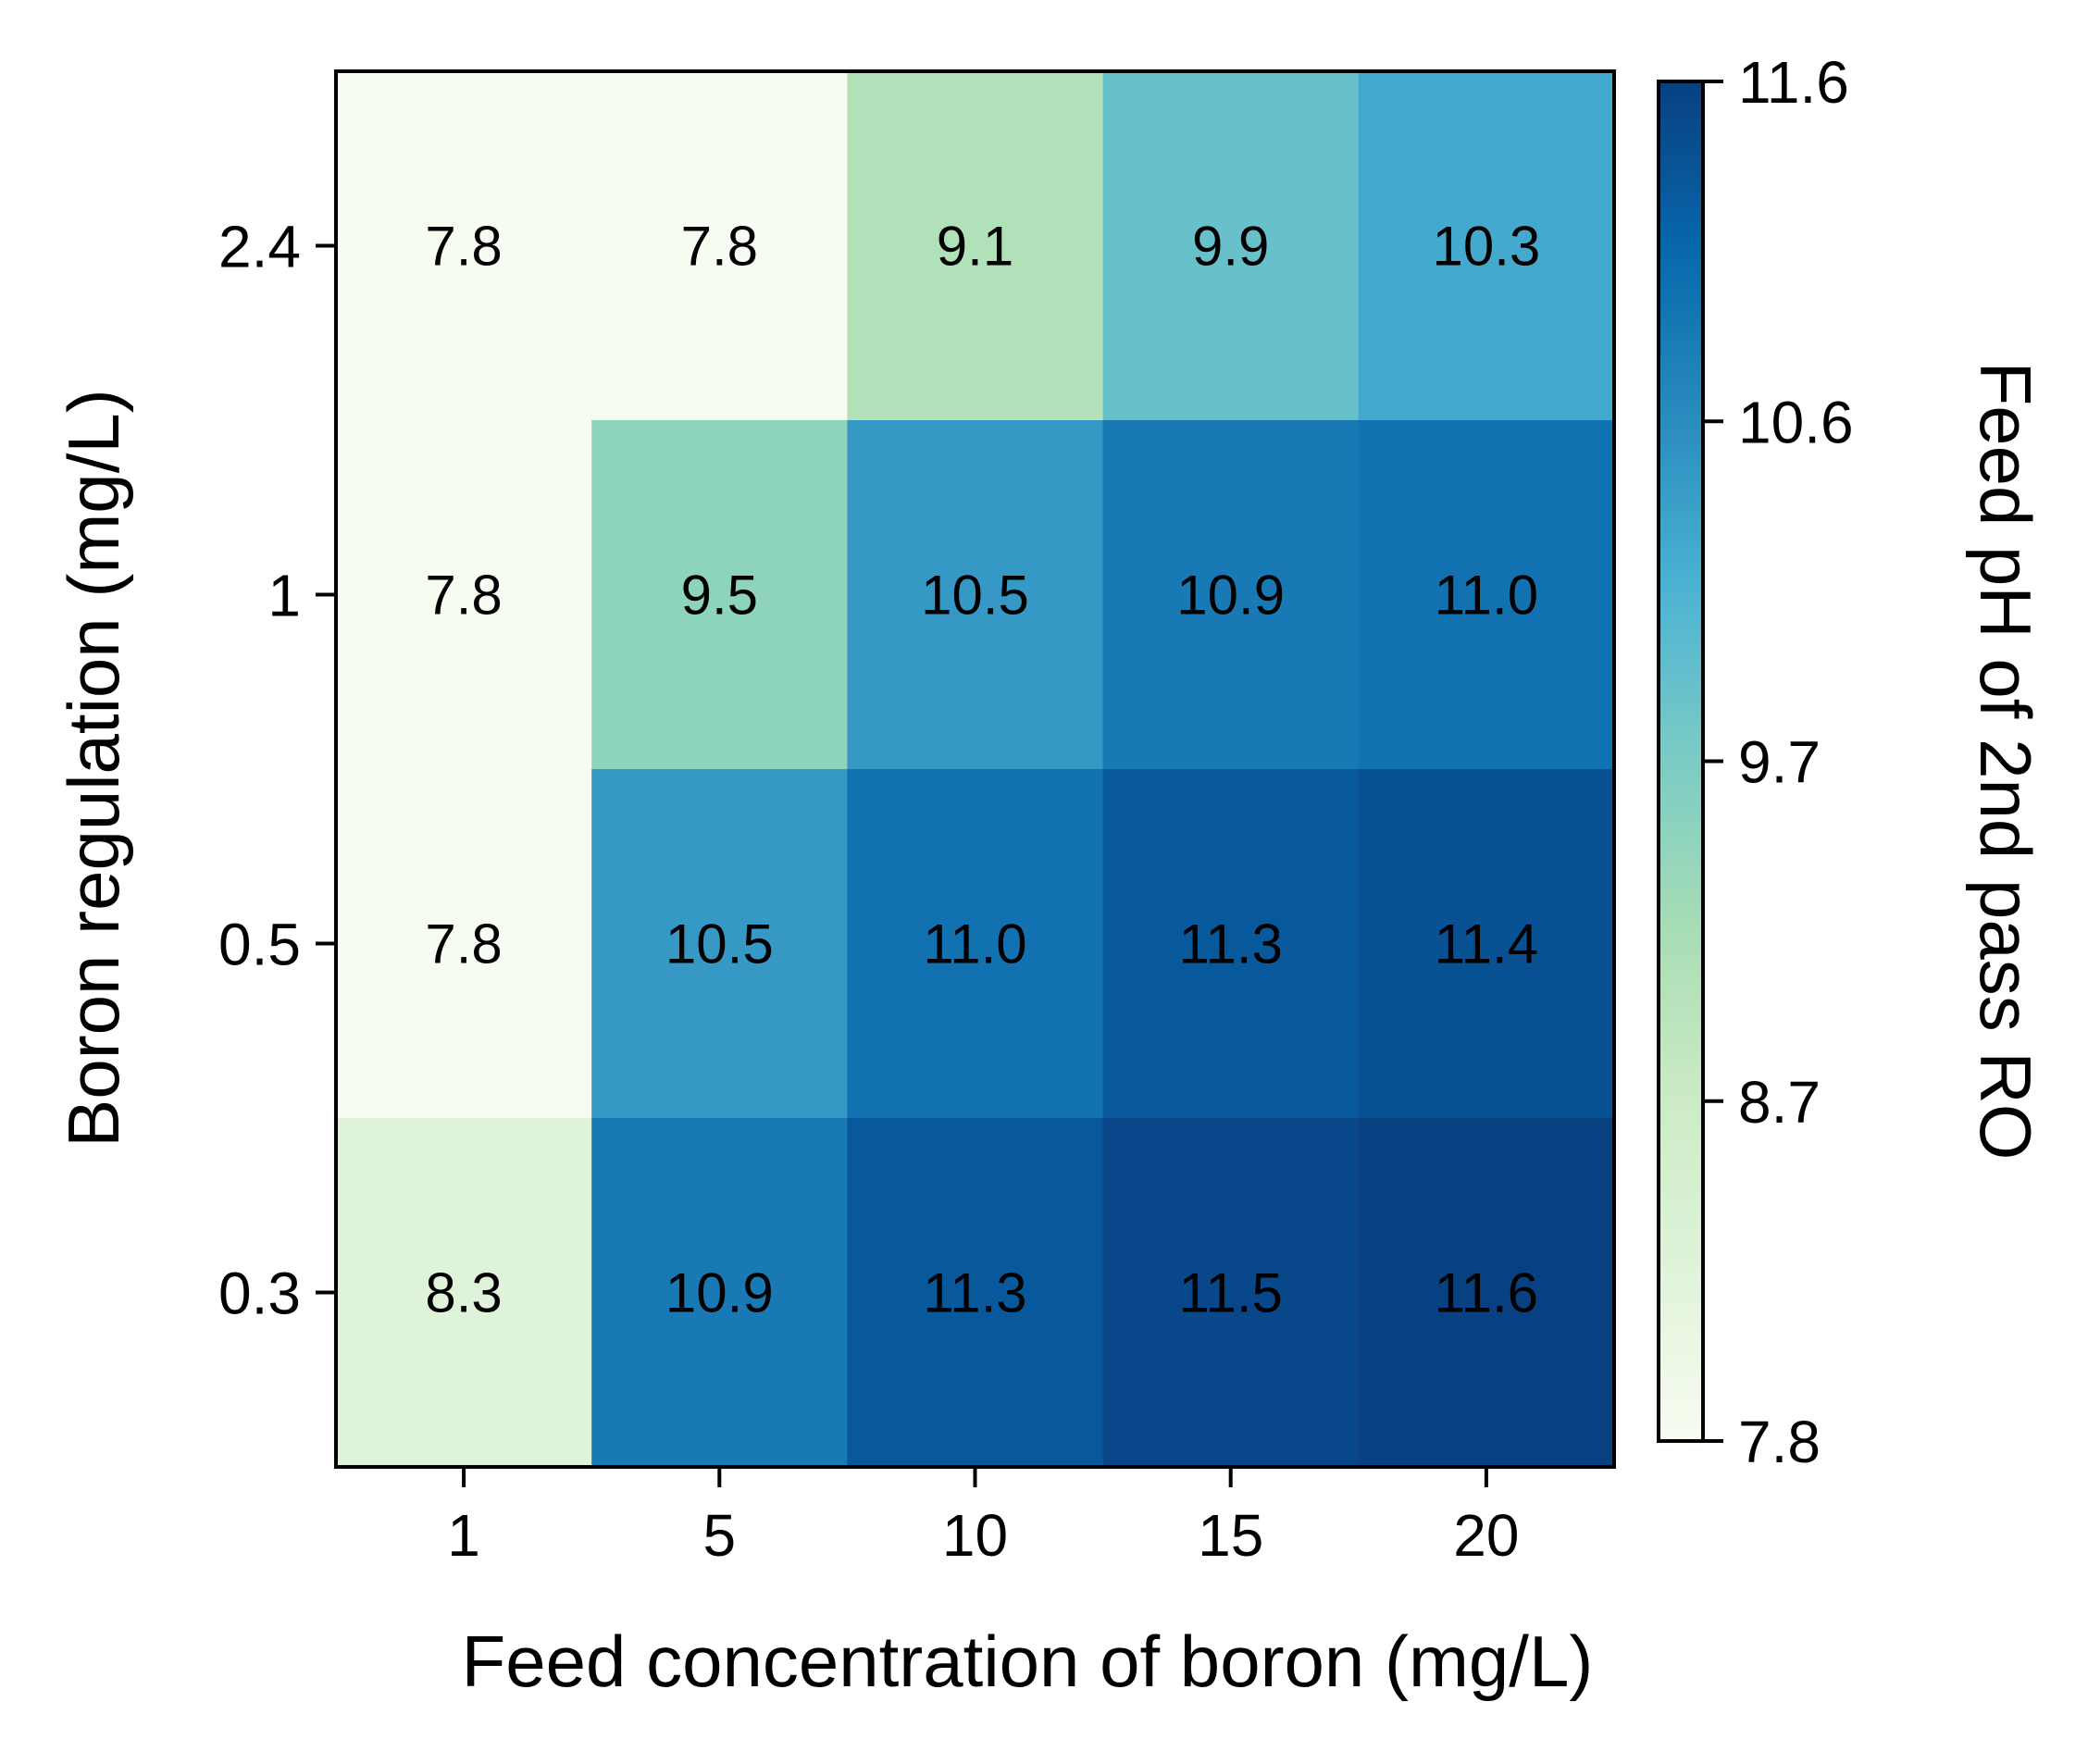  I want to click on colorbar-tick-label: 11.6, so click(1793, 82).